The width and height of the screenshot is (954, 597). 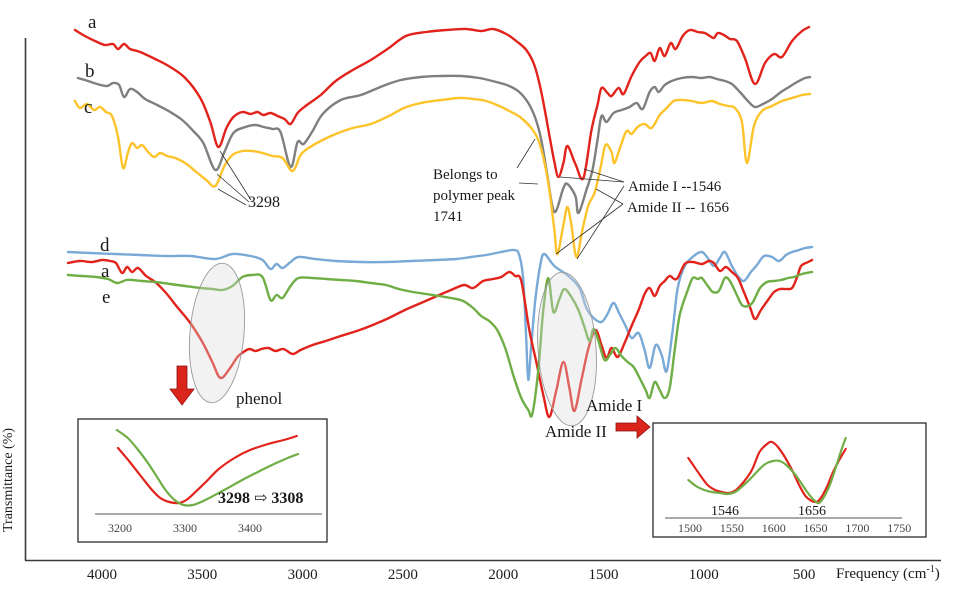 I want to click on annotation-inset-peak-1656: 1656, so click(x=812, y=511).